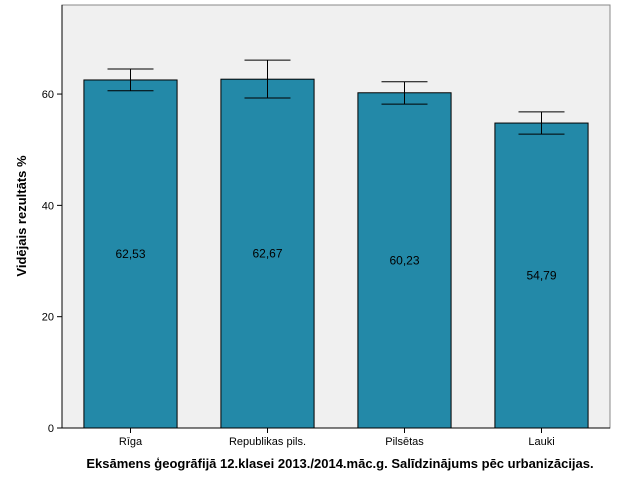 The height and width of the screenshot is (500, 625). I want to click on data-label: 60,23, so click(404, 260).